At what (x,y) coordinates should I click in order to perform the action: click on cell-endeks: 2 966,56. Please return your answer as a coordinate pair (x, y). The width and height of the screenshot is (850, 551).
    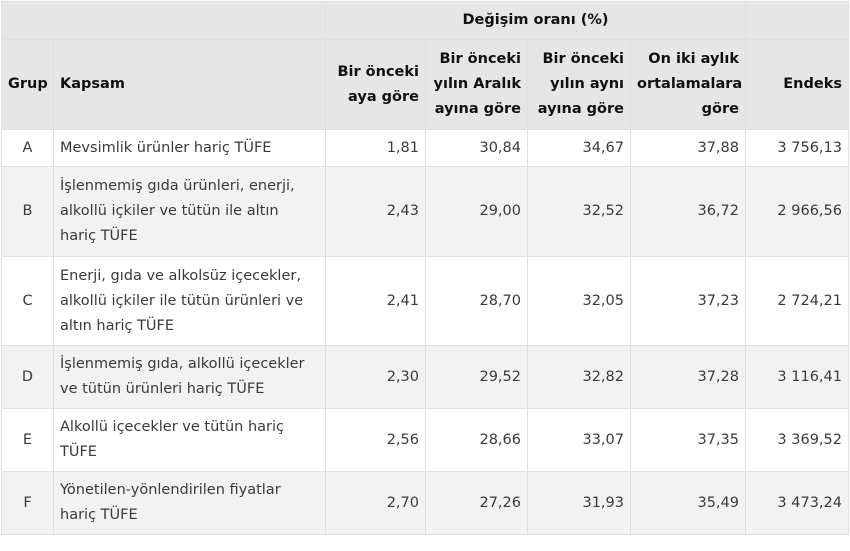
    Looking at the image, I should click on (797, 211).